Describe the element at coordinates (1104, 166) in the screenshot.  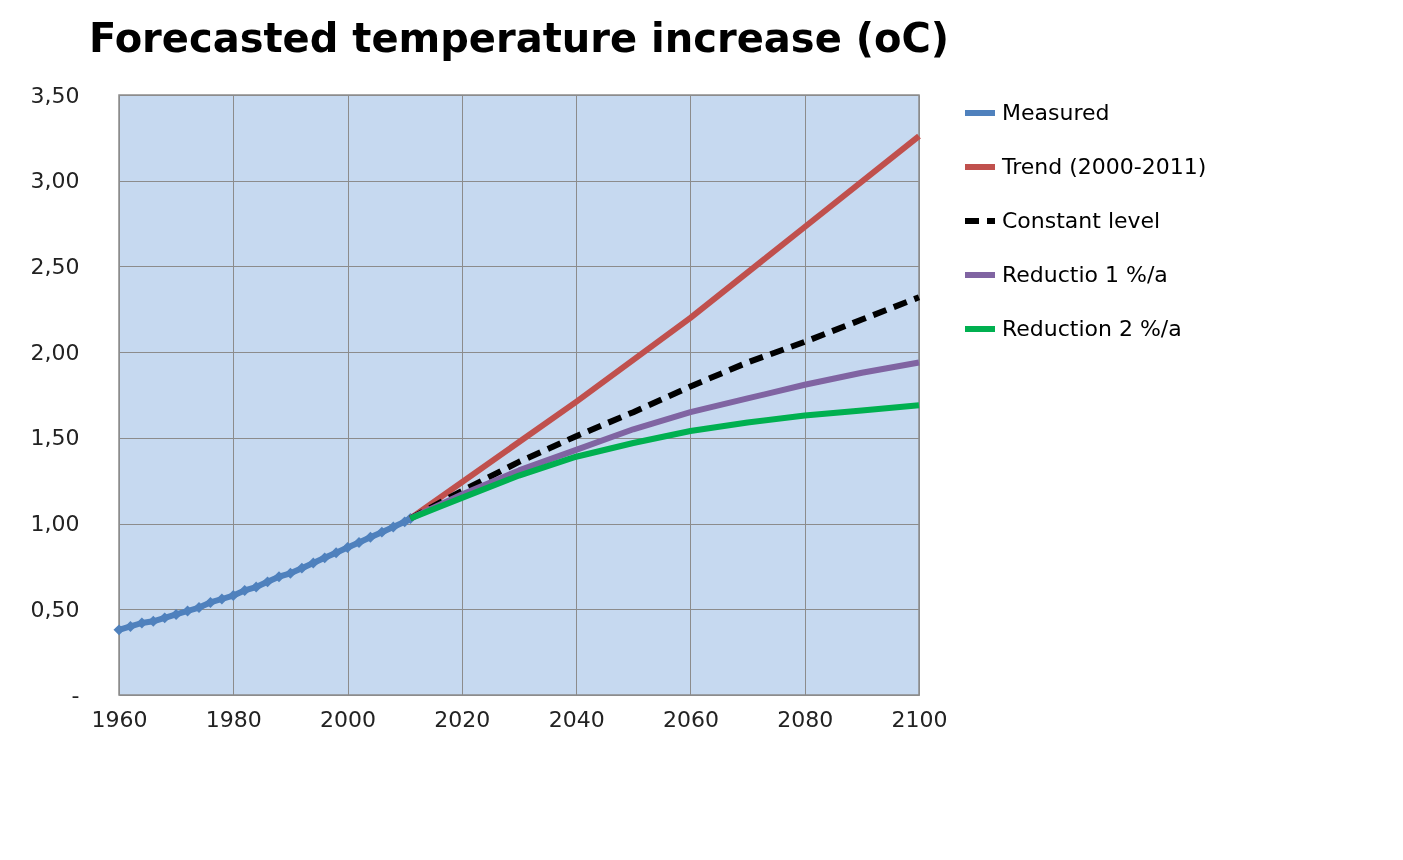
I see `legend-label: Trend (2000-2011)` at that location.